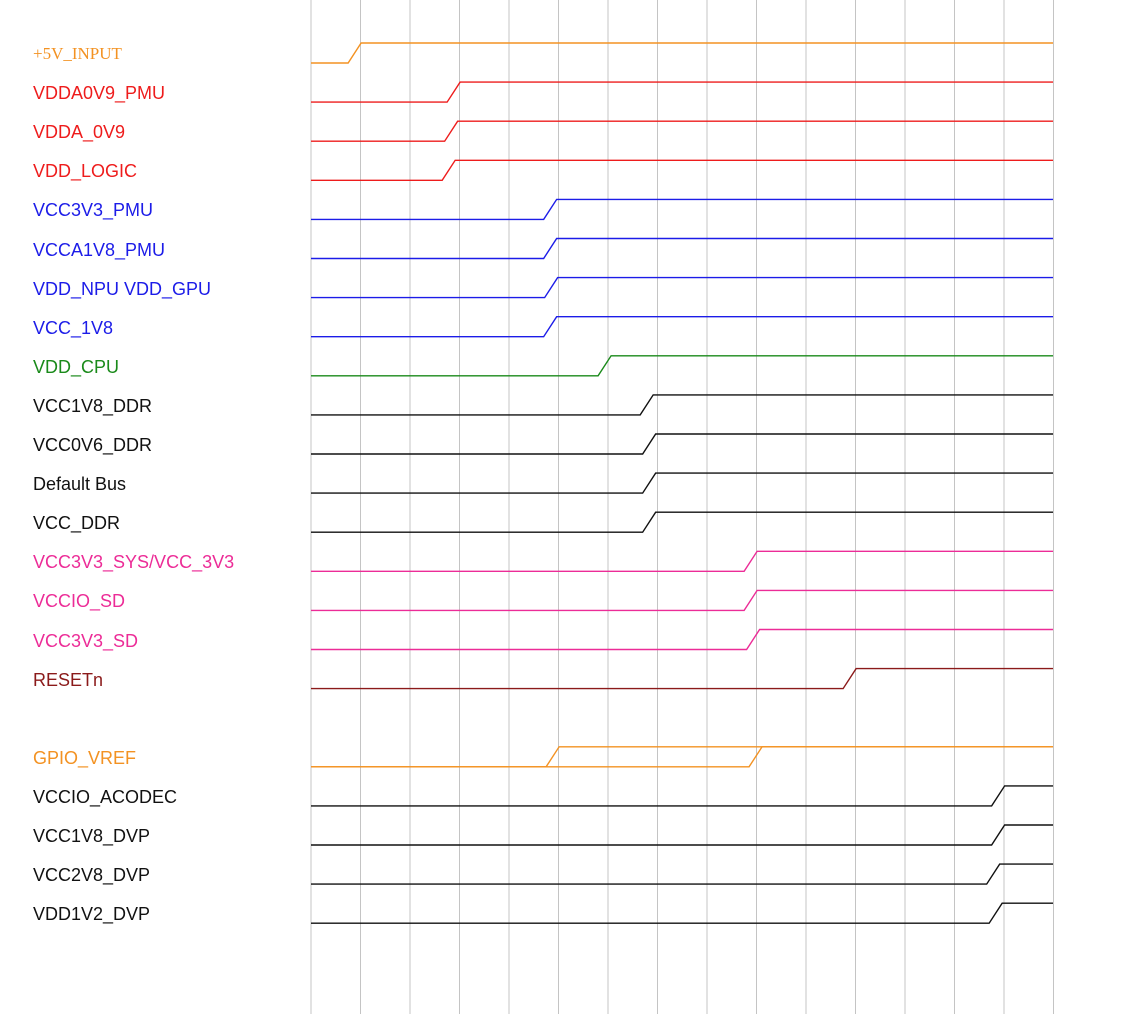 Image resolution: width=1121 pixels, height=1014 pixels. Describe the element at coordinates (93, 210) in the screenshot. I see `signal-label: VCC3V3_PMU` at that location.